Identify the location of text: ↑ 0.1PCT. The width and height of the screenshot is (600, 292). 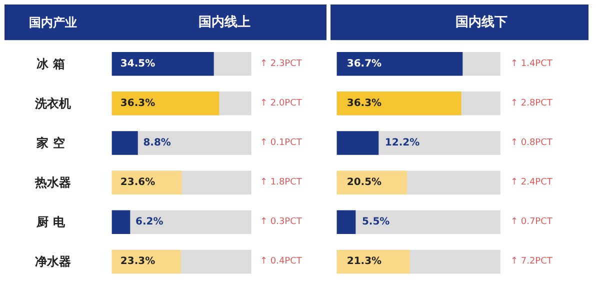
(281, 143).